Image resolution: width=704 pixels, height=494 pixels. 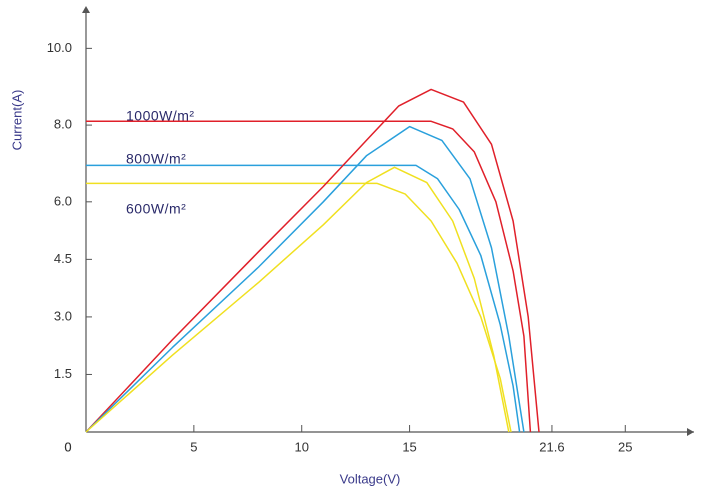 What do you see at coordinates (370, 478) in the screenshot?
I see `x-axis-label: Voltage(V)` at bounding box center [370, 478].